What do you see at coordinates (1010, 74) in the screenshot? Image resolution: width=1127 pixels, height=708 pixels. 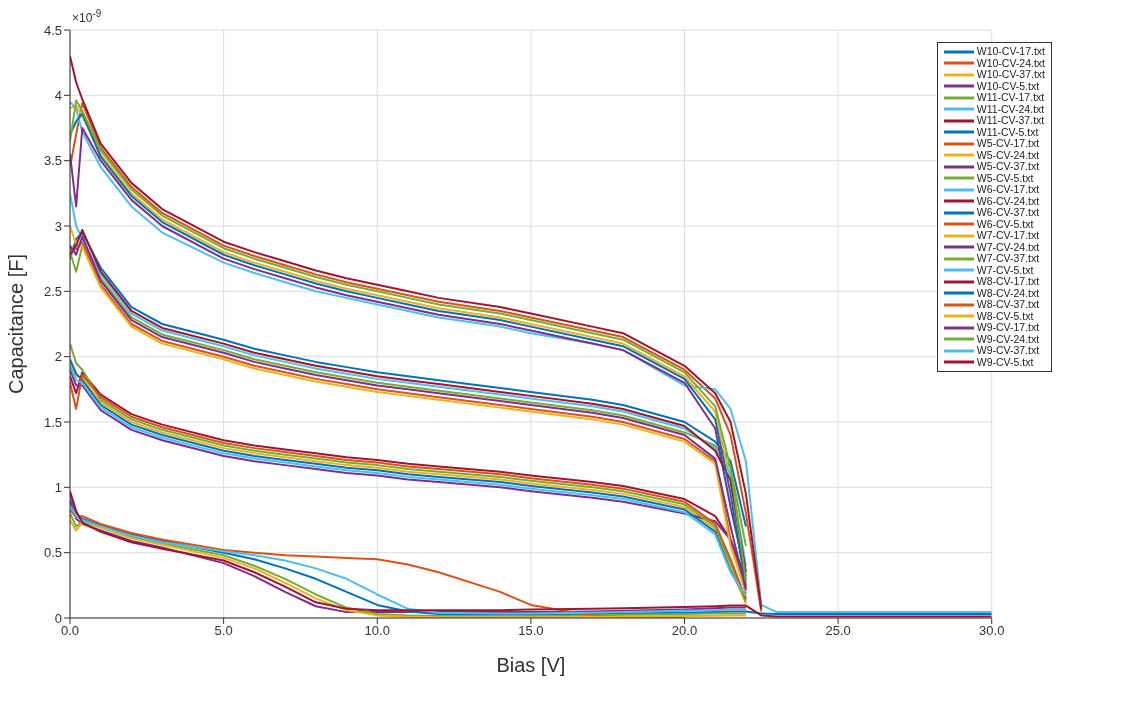 I see `legend-label: W10-CV-37.txt` at bounding box center [1010, 74].